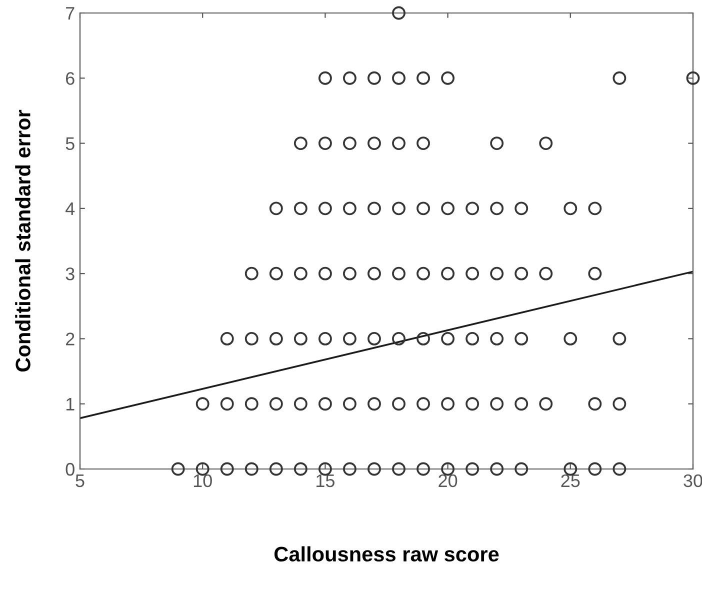  What do you see at coordinates (70, 404) in the screenshot?
I see `y-tick-label: 1` at bounding box center [70, 404].